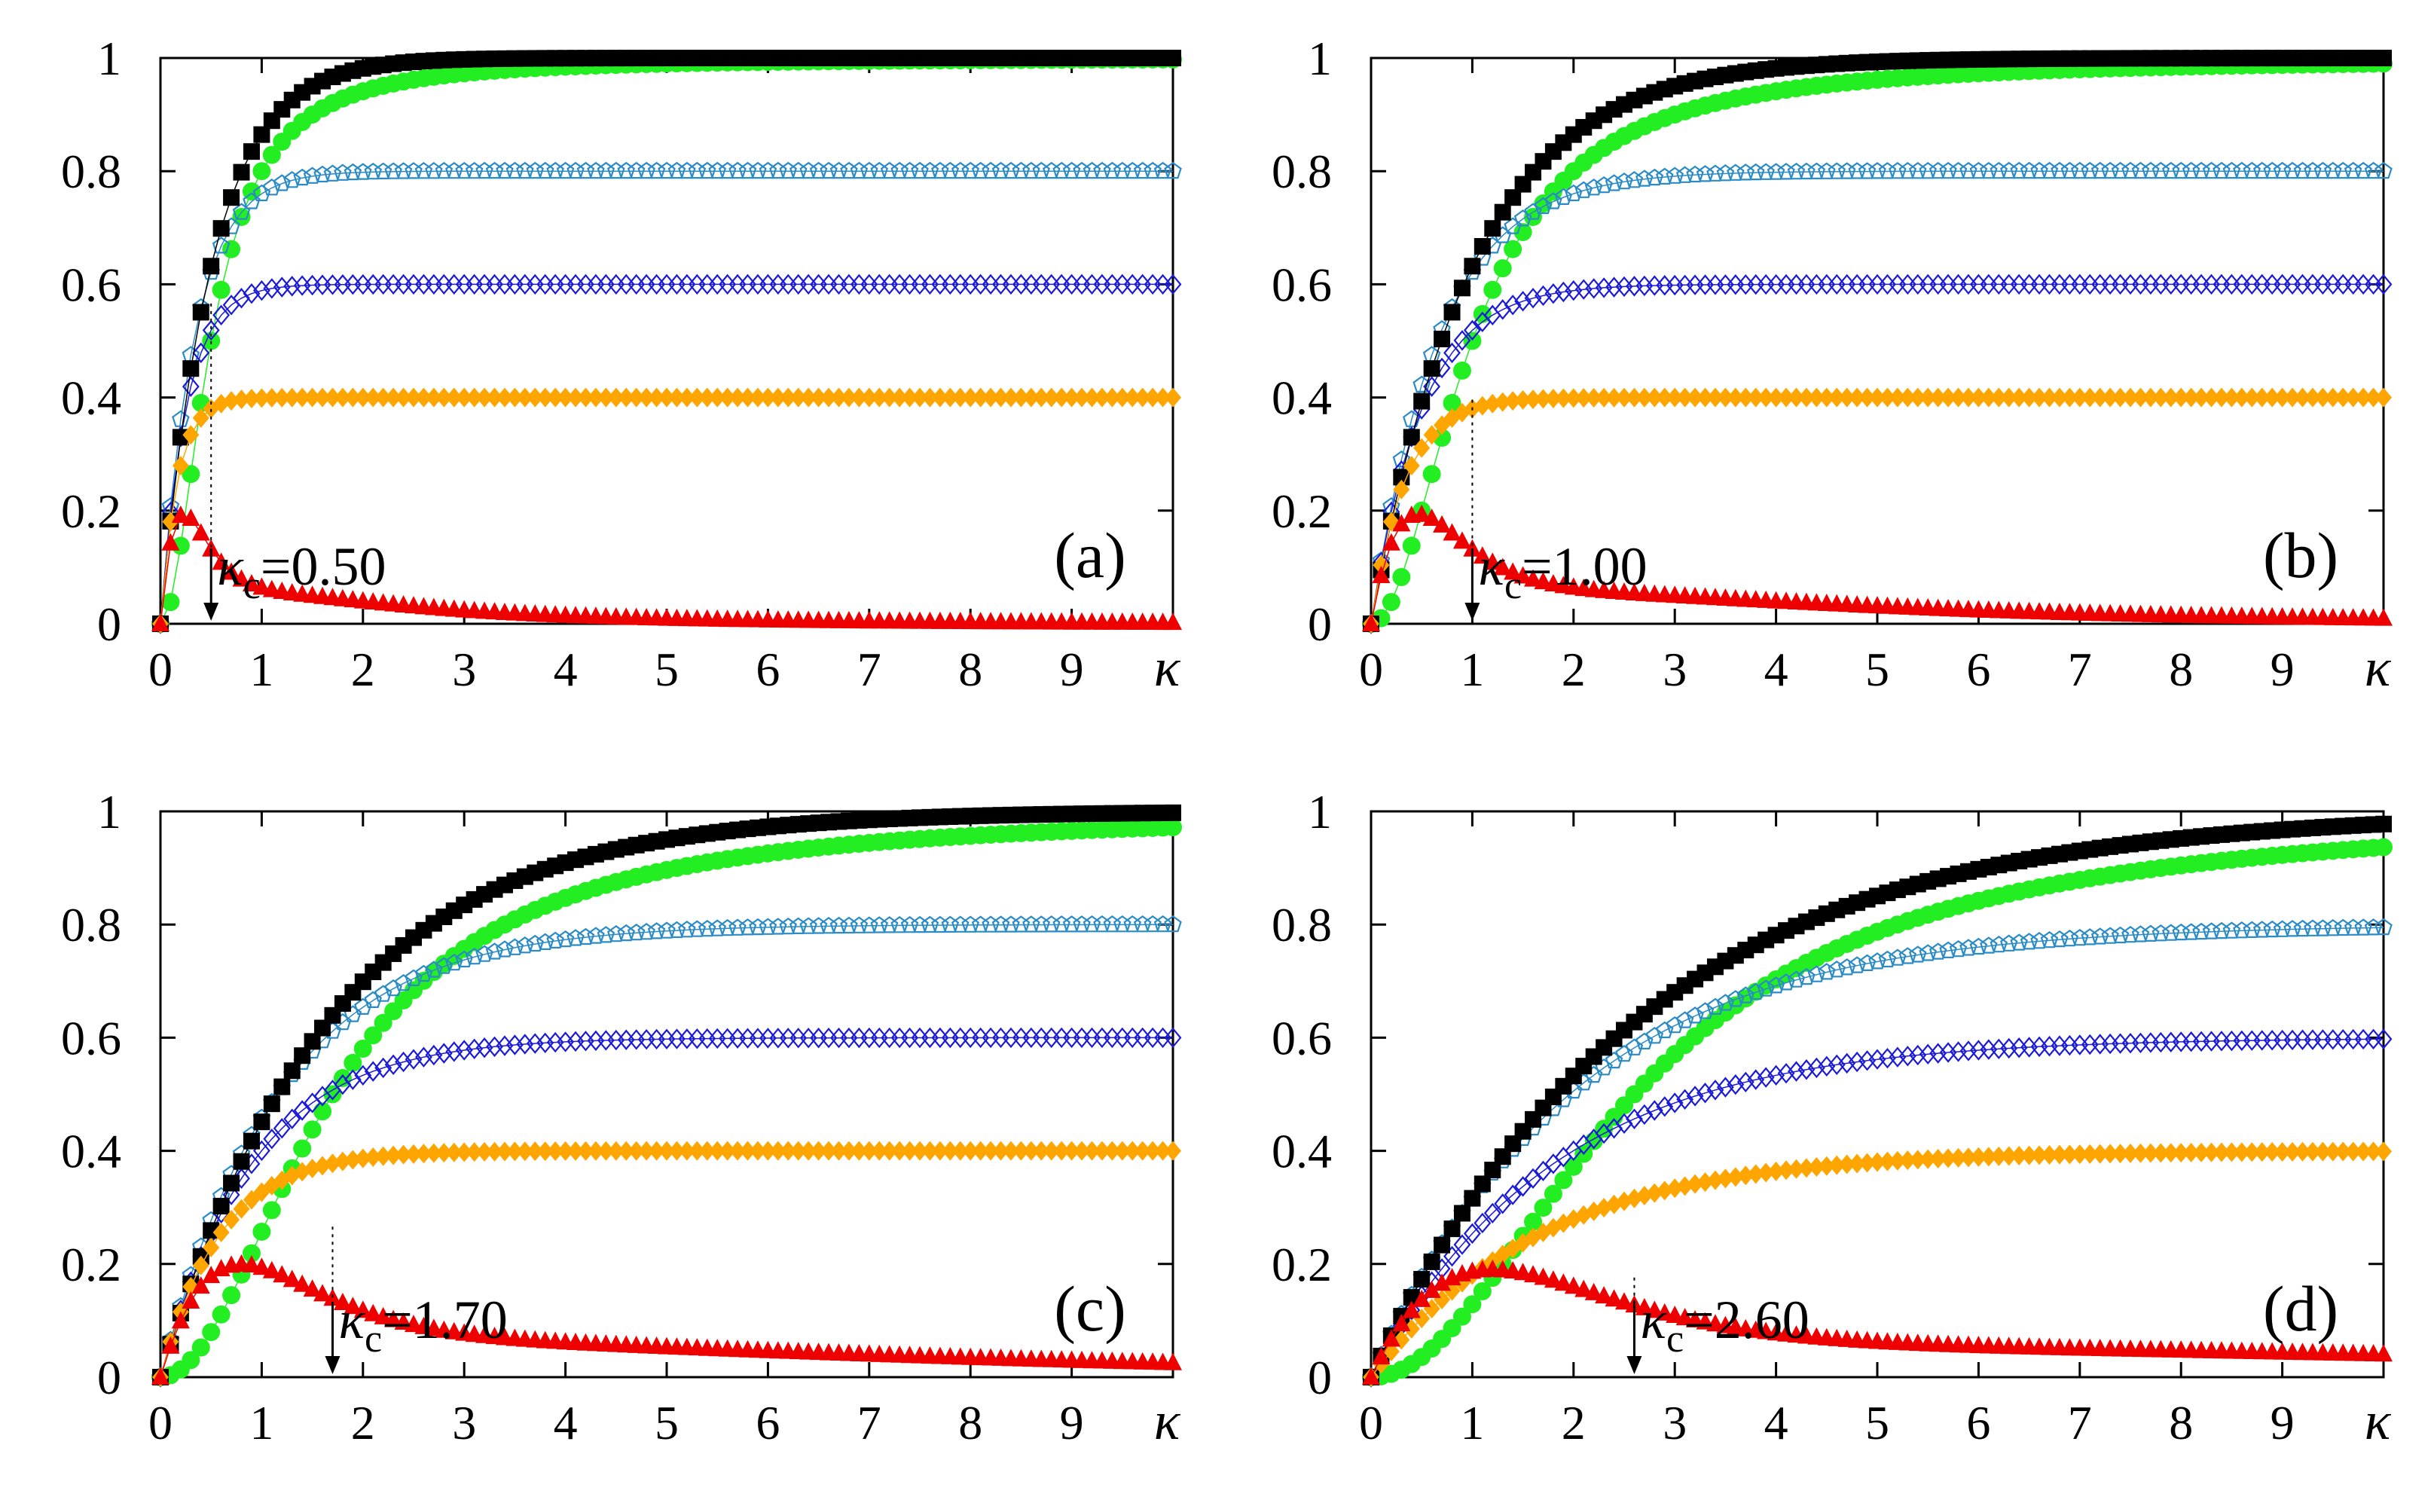  What do you see at coordinates (91, 284) in the screenshot?
I see `y-tick-label: 0.6` at bounding box center [91, 284].